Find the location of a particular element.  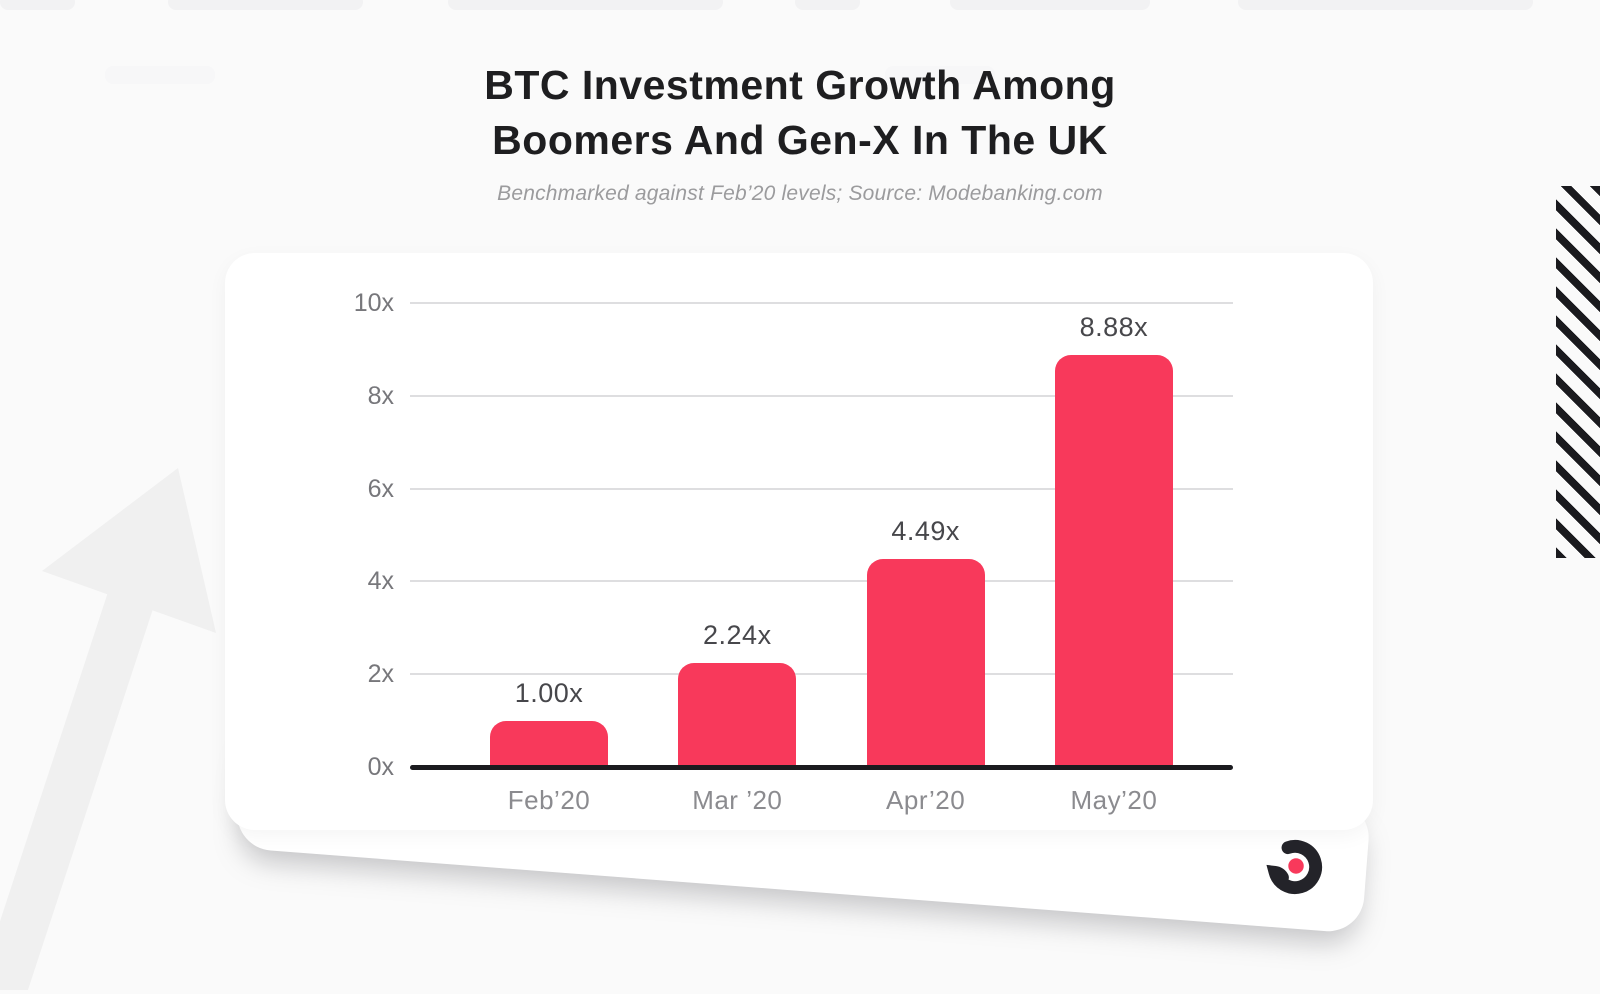

title-line-1: BTC Investment Growth Among is located at coordinates (800, 85).